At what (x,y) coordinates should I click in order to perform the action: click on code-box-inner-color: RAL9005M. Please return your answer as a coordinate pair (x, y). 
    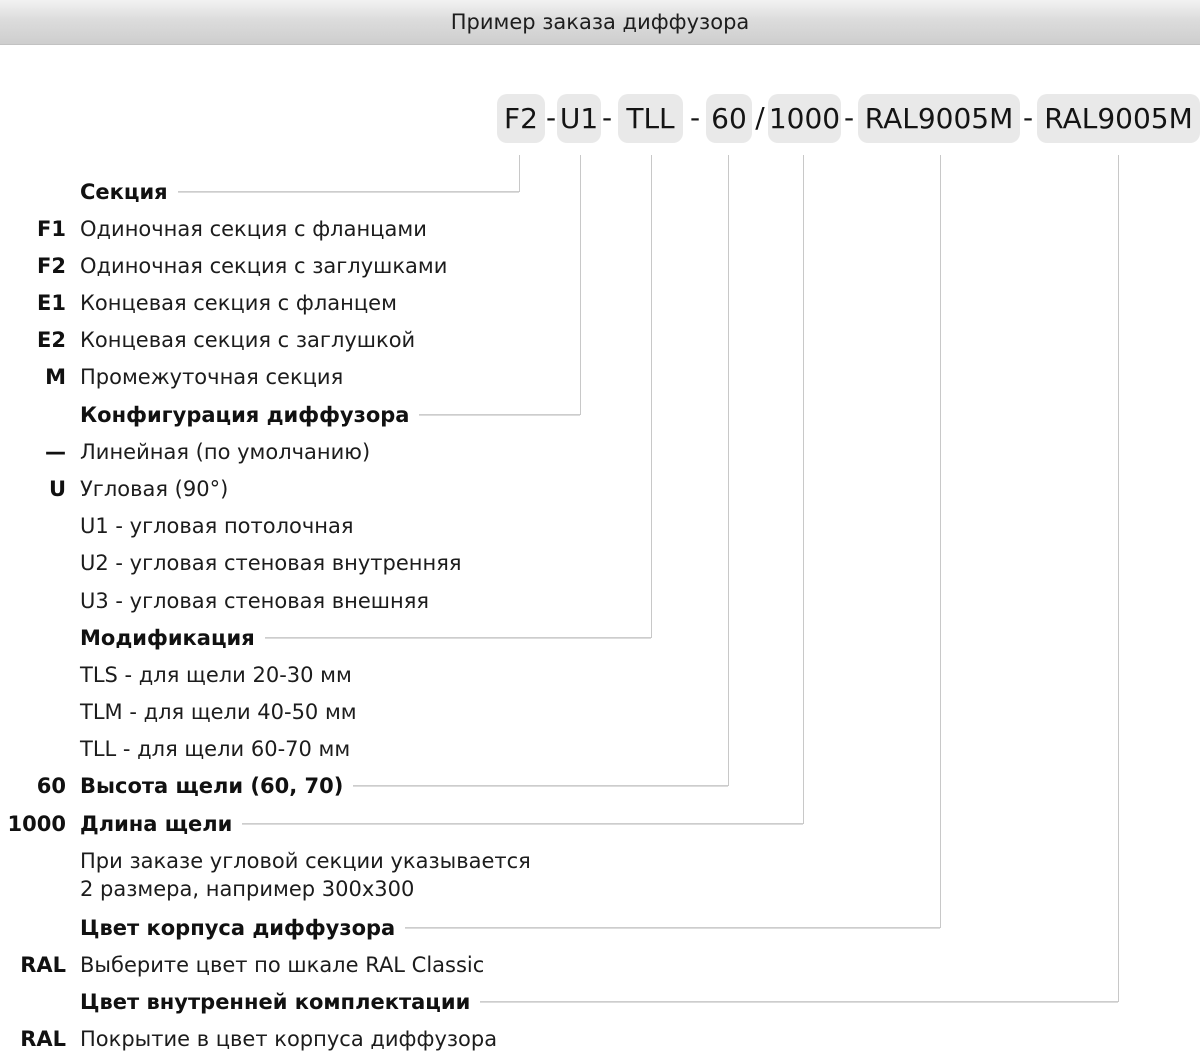
    Looking at the image, I should click on (1118, 118).